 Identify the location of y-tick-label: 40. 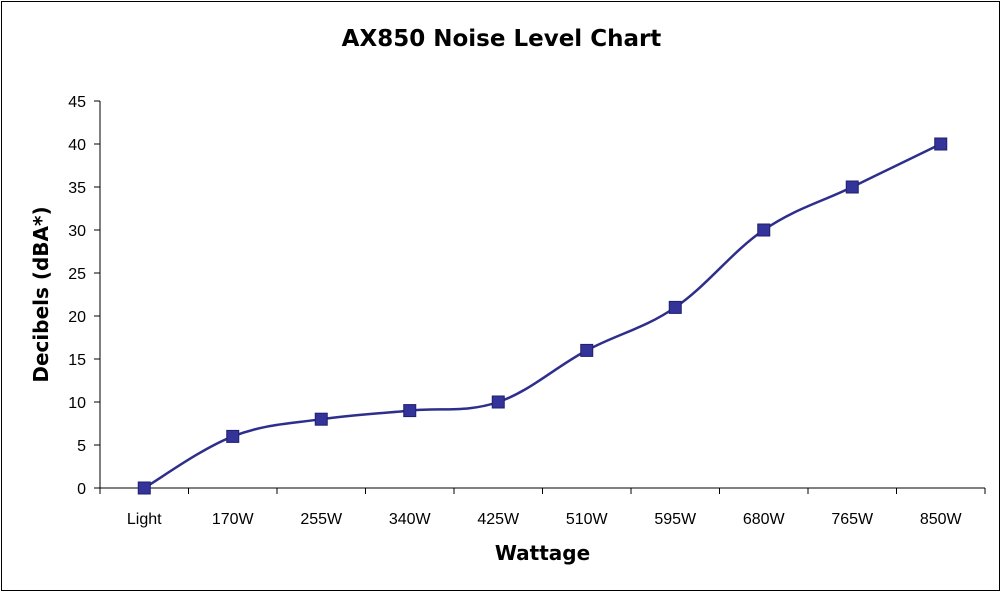
(77, 145).